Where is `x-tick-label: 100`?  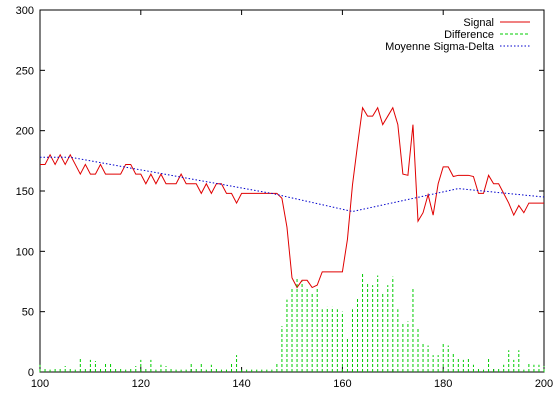
x-tick-label: 100 is located at coordinates (40, 384).